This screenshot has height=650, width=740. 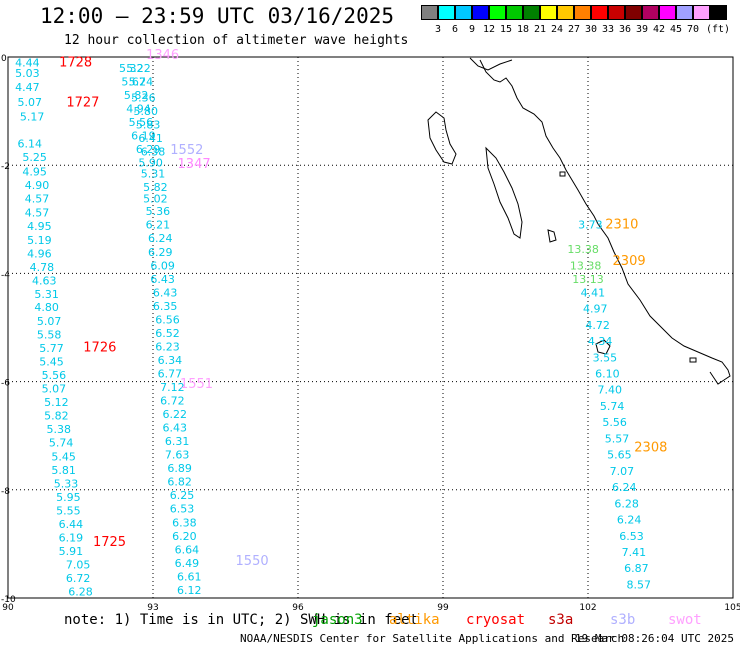 I want to click on wave-height-label: 5.07, so click(x=30, y=102).